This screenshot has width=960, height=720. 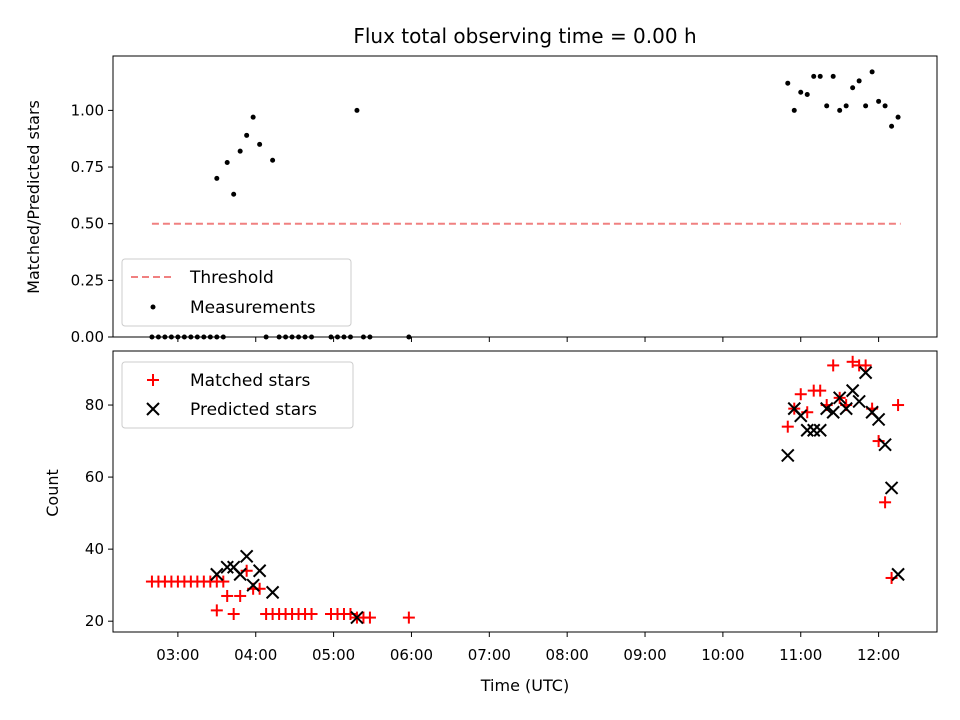 What do you see at coordinates (524, 685) in the screenshot?
I see `x-axis-label: Time (UTC)` at bounding box center [524, 685].